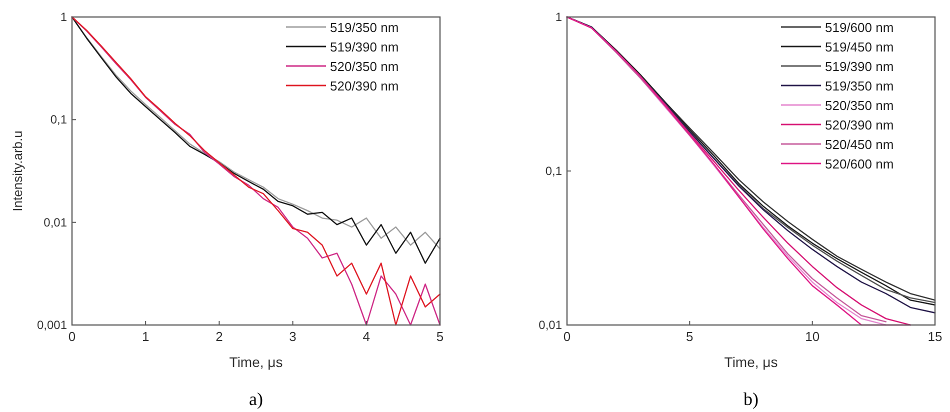 This screenshot has height=412, width=950. What do you see at coordinates (292, 336) in the screenshot?
I see `x-tick-label: 3` at bounding box center [292, 336].